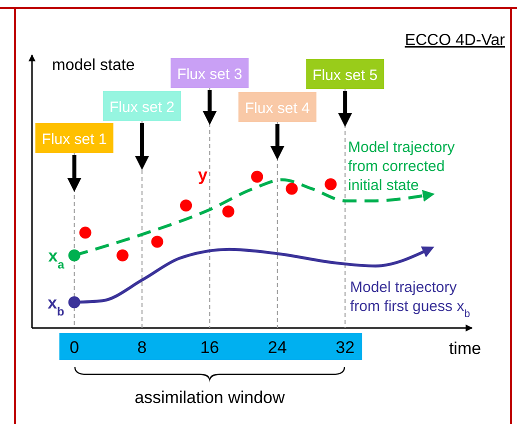 This screenshot has height=424, width=517. What do you see at coordinates (56, 305) in the screenshot?
I see `annotation: x$_{b}$` at bounding box center [56, 305].